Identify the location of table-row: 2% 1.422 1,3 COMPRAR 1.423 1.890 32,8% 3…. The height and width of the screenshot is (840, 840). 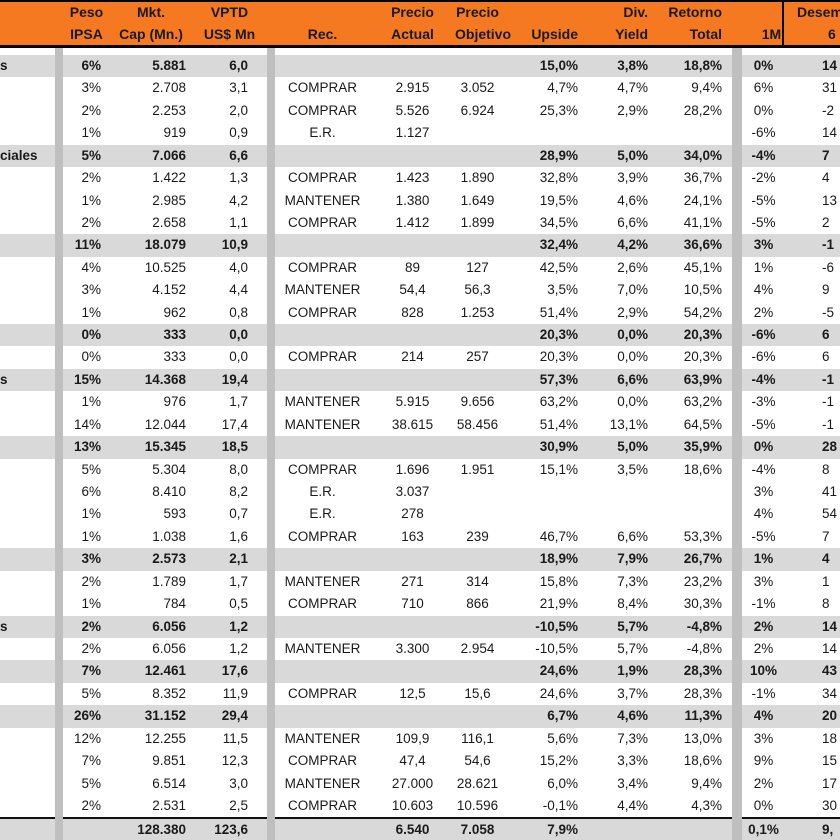
(420, 178).